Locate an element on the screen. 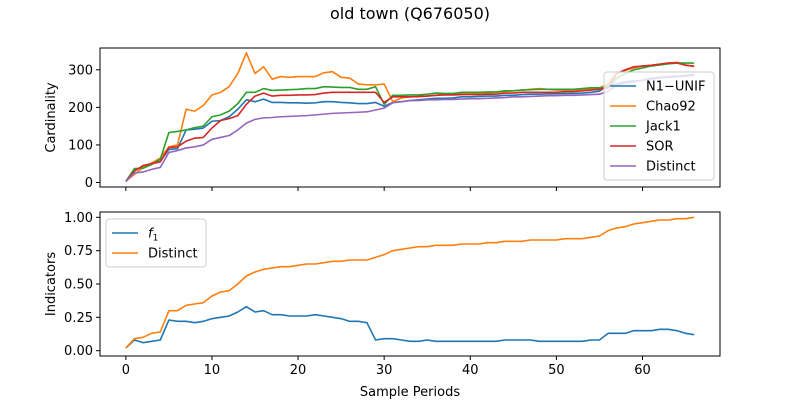 The image size is (800, 400). legend-label: Jack1 is located at coordinates (663, 127).